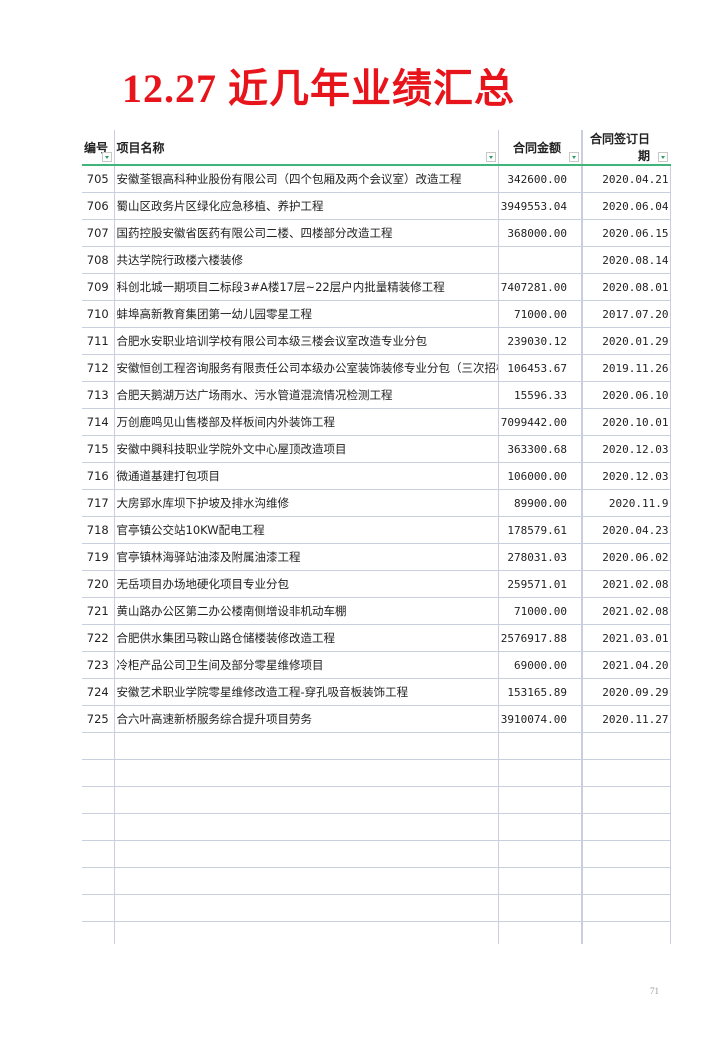  What do you see at coordinates (540, 449) in the screenshot?
I see `cell-contract-amount: 363300.68` at bounding box center [540, 449].